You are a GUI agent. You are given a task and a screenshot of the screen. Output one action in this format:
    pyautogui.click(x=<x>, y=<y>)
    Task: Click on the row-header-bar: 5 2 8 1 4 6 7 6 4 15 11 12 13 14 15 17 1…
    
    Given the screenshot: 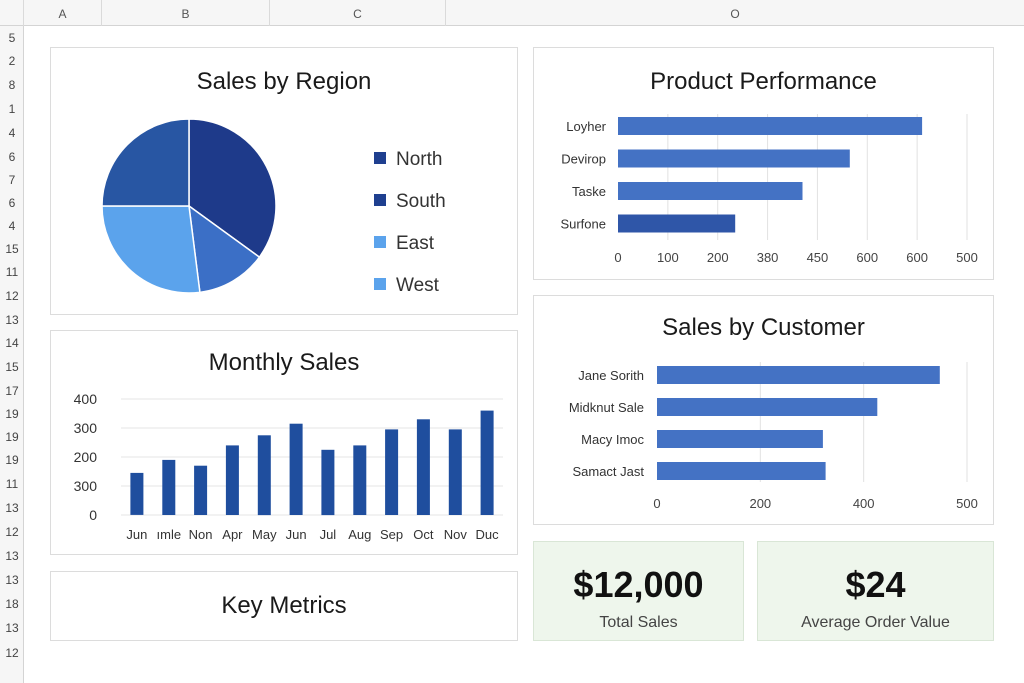 What is the action you would take?
    pyautogui.click(x=12, y=354)
    